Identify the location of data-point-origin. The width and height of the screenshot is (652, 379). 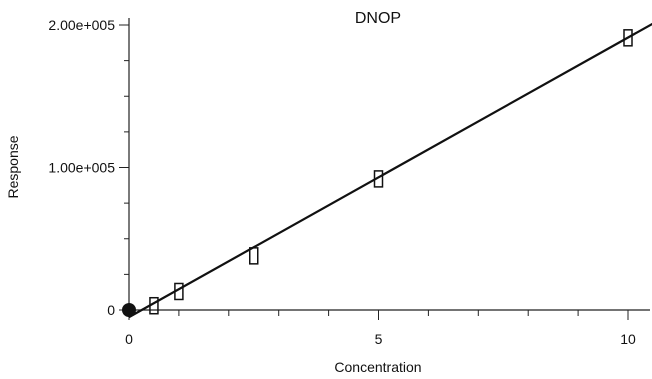
(129, 310).